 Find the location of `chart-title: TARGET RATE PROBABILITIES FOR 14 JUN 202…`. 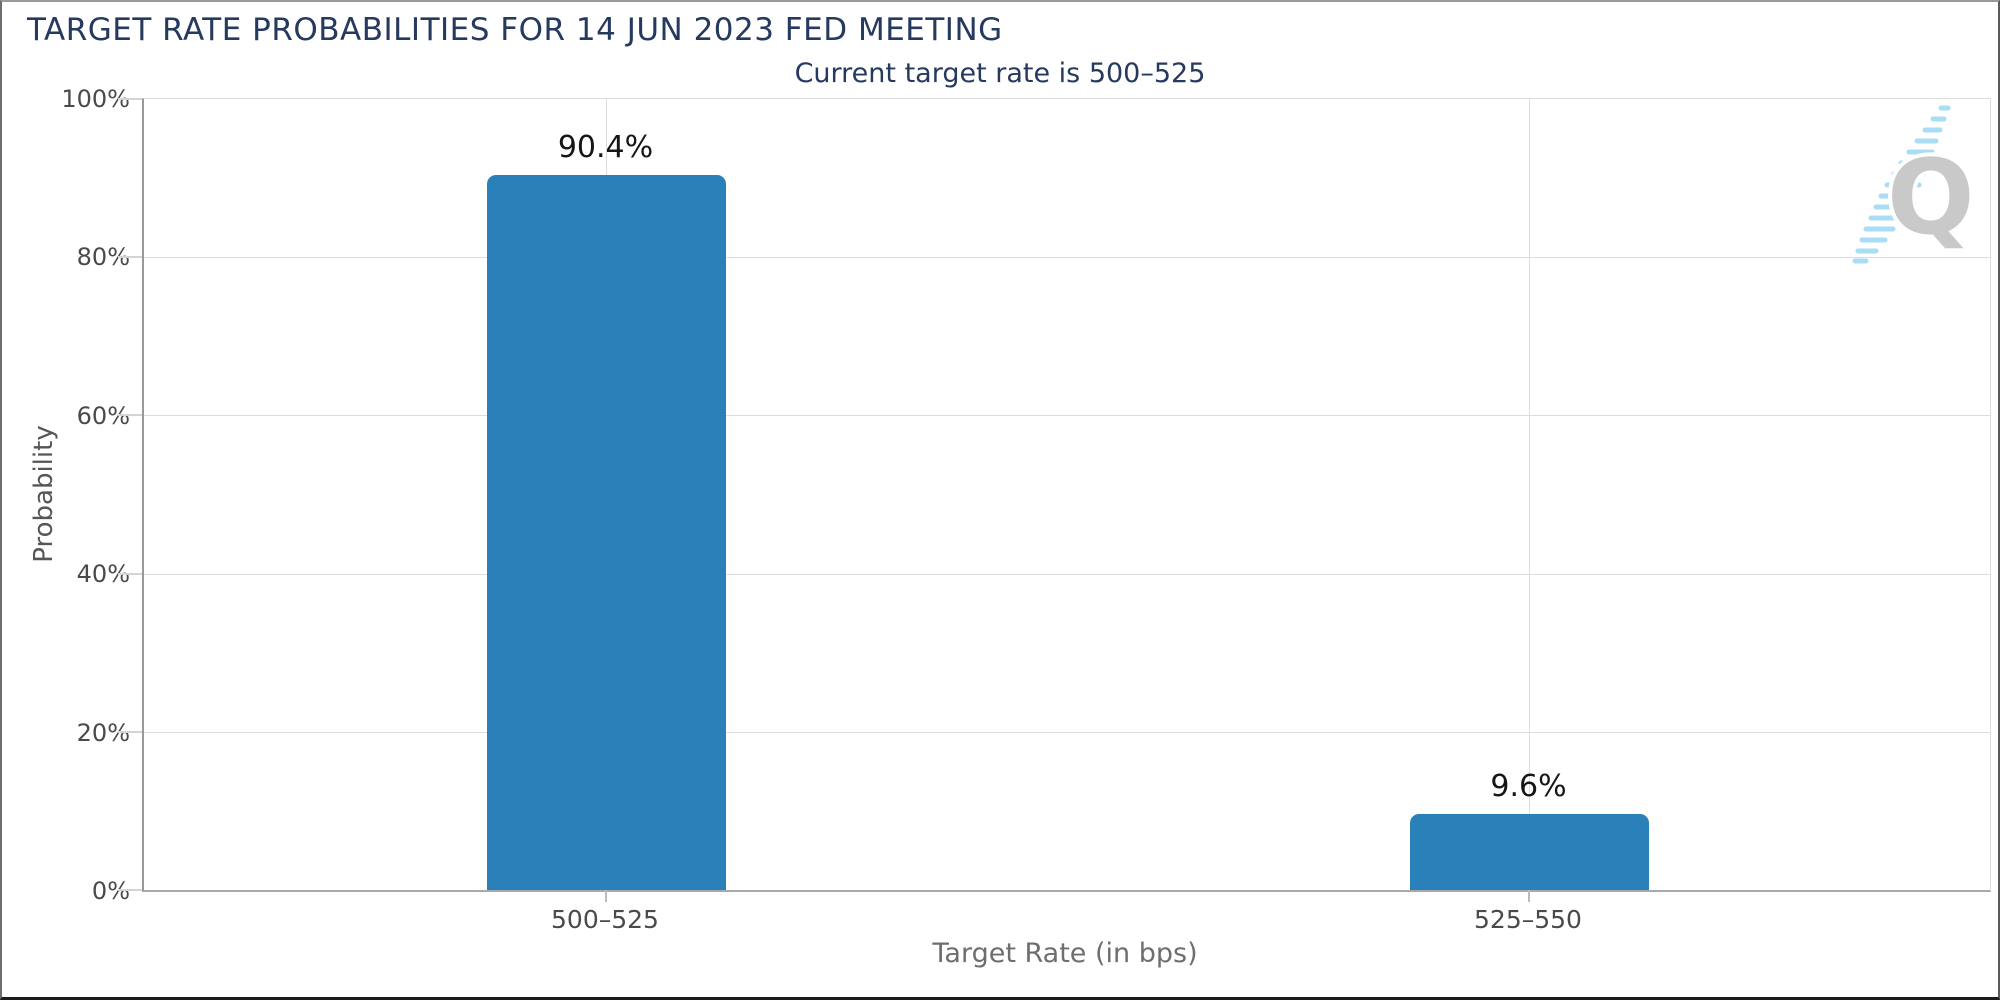

chart-title: TARGET RATE PROBABILITIES FOR 14 JUN 202… is located at coordinates (515, 30).